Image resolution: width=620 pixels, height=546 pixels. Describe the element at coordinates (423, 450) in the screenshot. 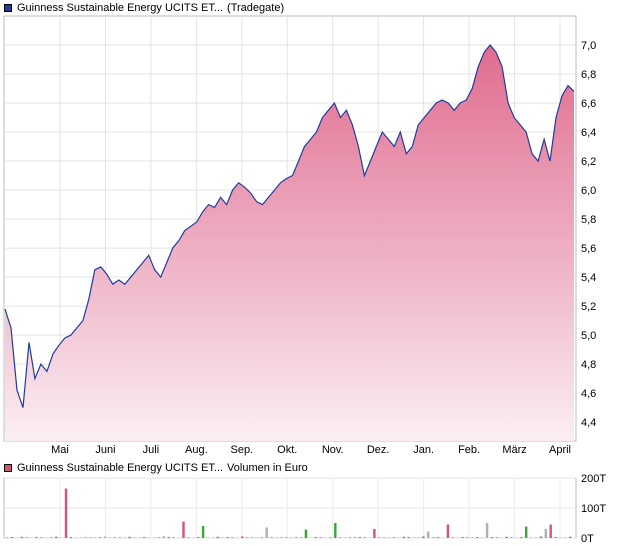

I see `x-tick-label: Jan.` at that location.